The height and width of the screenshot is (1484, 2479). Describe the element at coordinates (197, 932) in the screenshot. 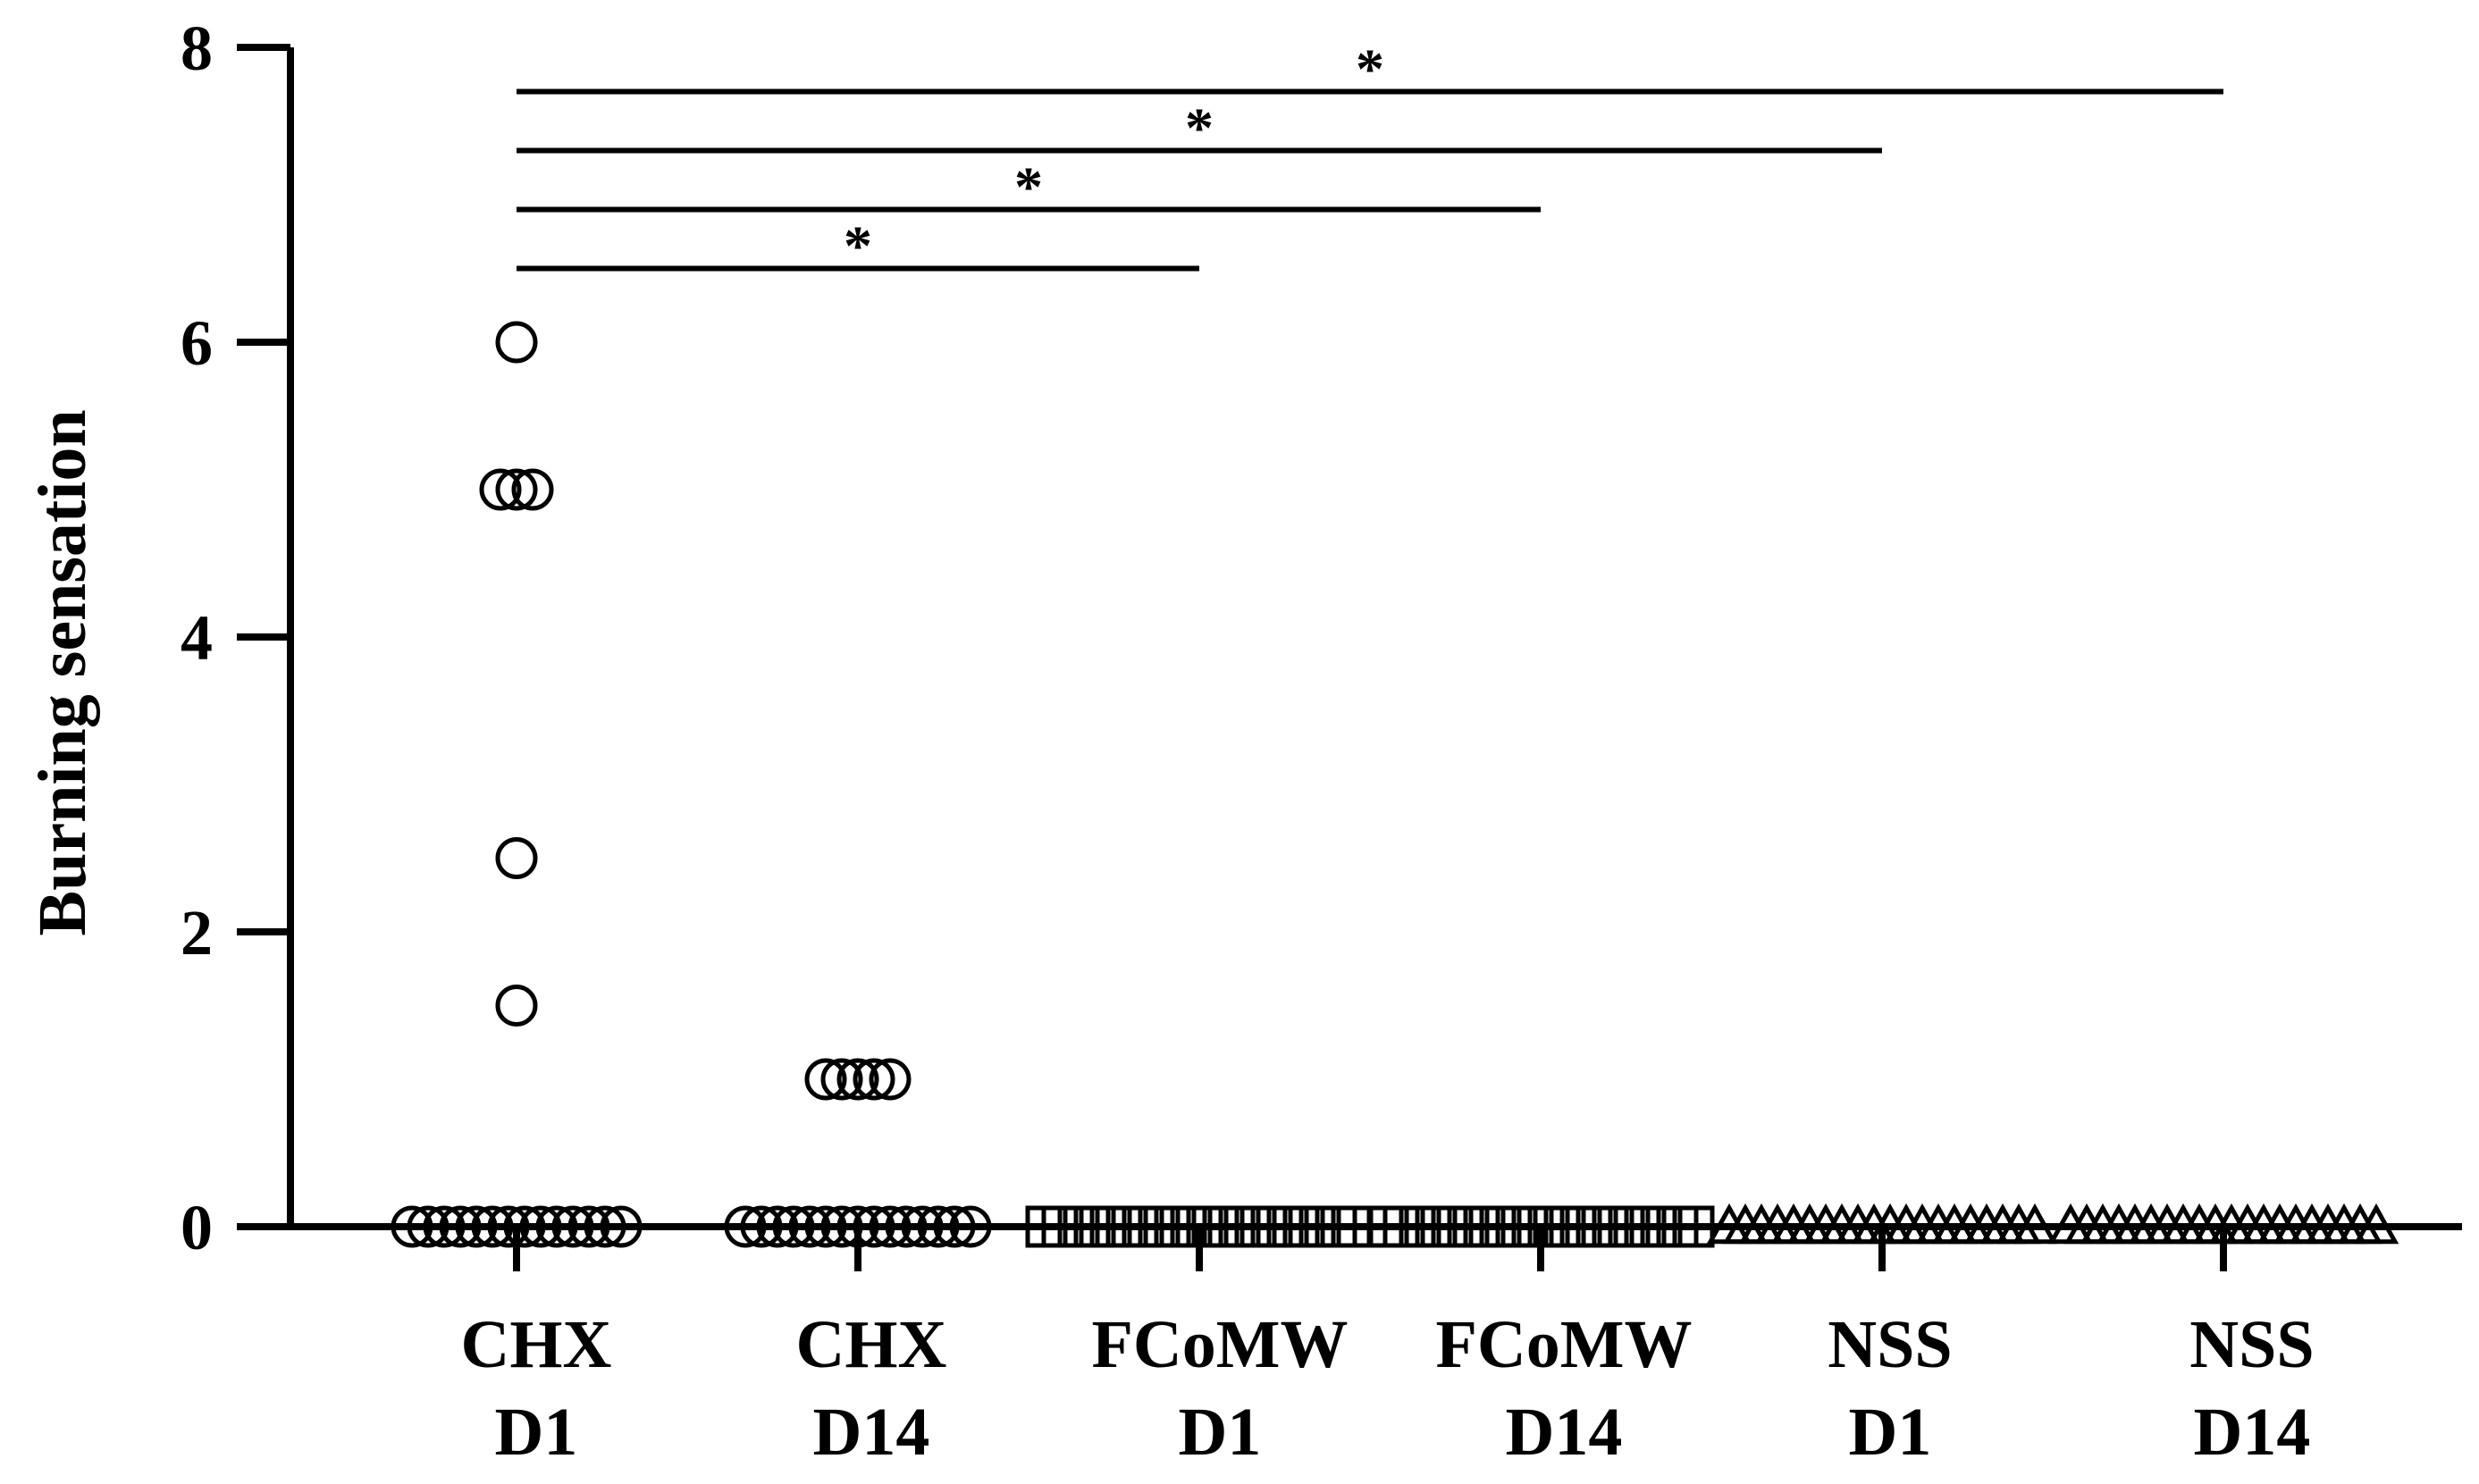

I see `y-tick-label: 2` at that location.